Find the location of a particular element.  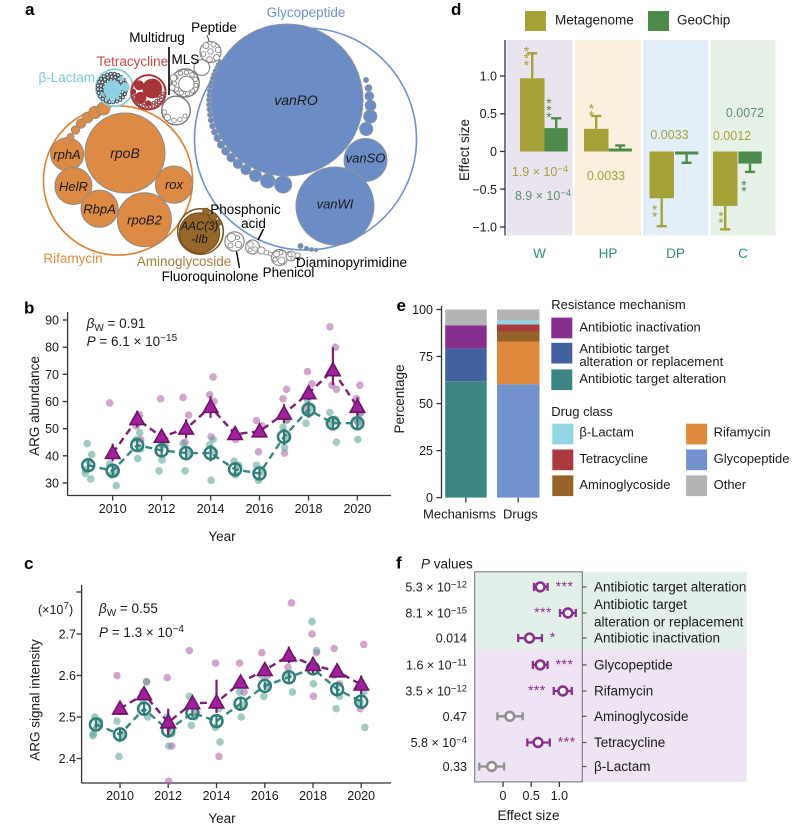

svg-text: c is located at coordinates (28, 563).